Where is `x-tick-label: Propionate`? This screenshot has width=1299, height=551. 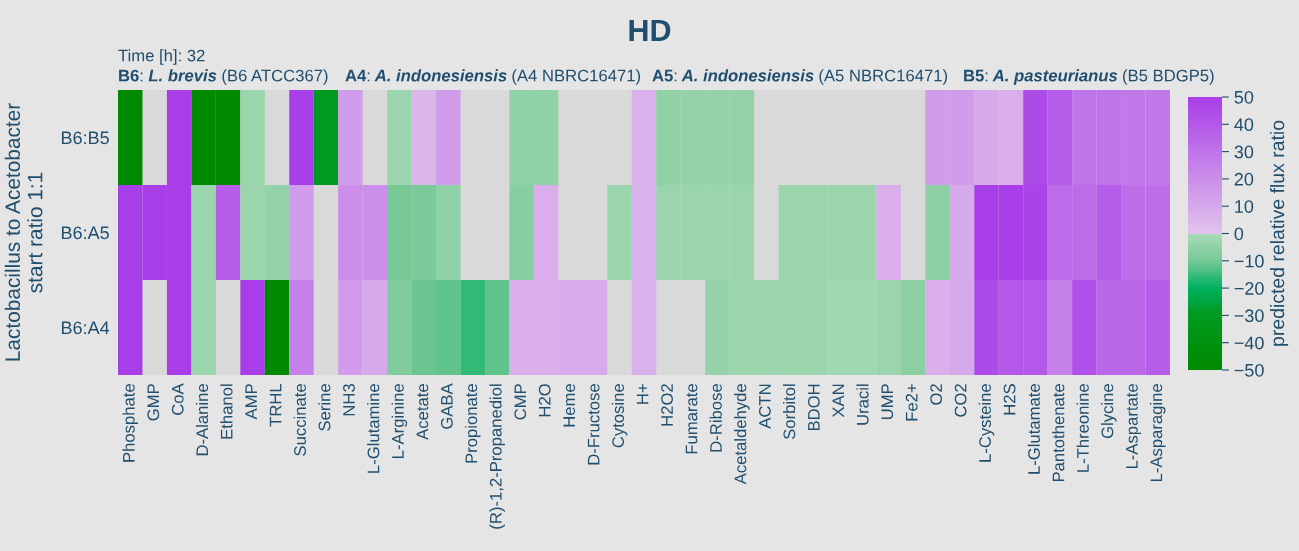 x-tick-label: Propionate is located at coordinates (472, 423).